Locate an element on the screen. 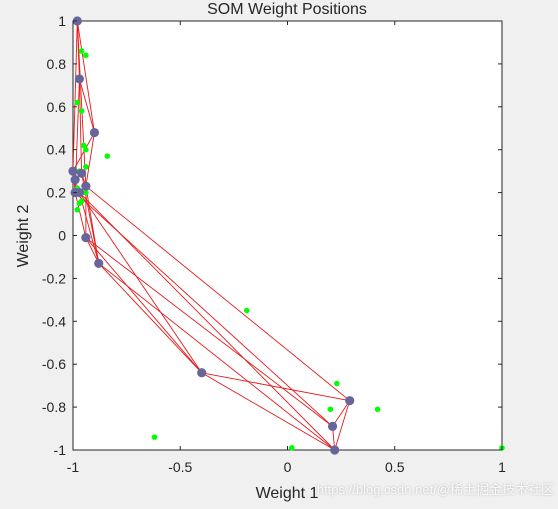  y-tick-label: -0.4 is located at coordinates (54, 321).